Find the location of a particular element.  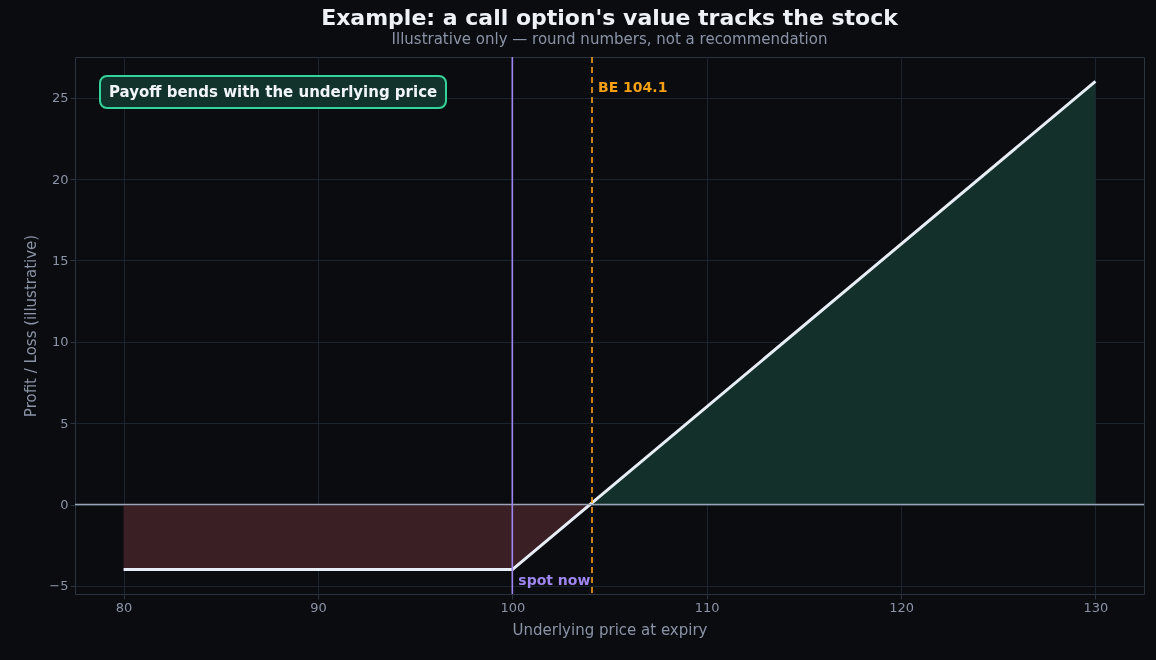

x-axis-title: Underlying price at expiry is located at coordinates (610, 629).